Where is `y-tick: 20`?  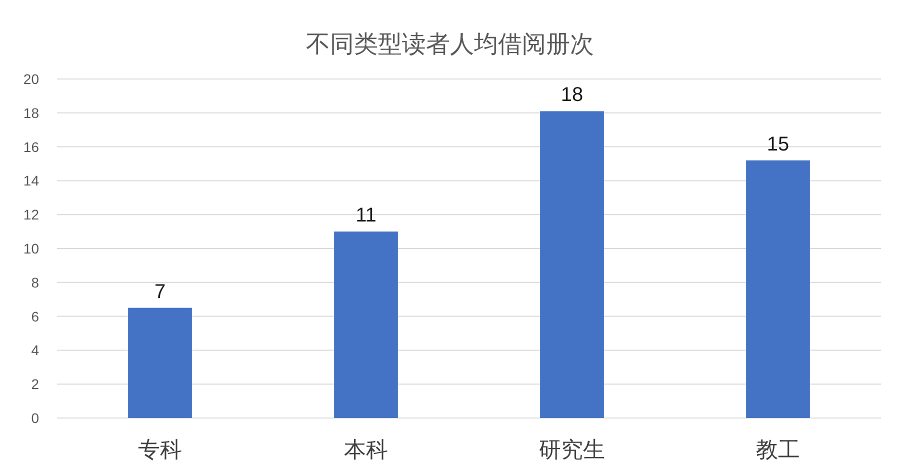
y-tick: 20 is located at coordinates (31, 79).